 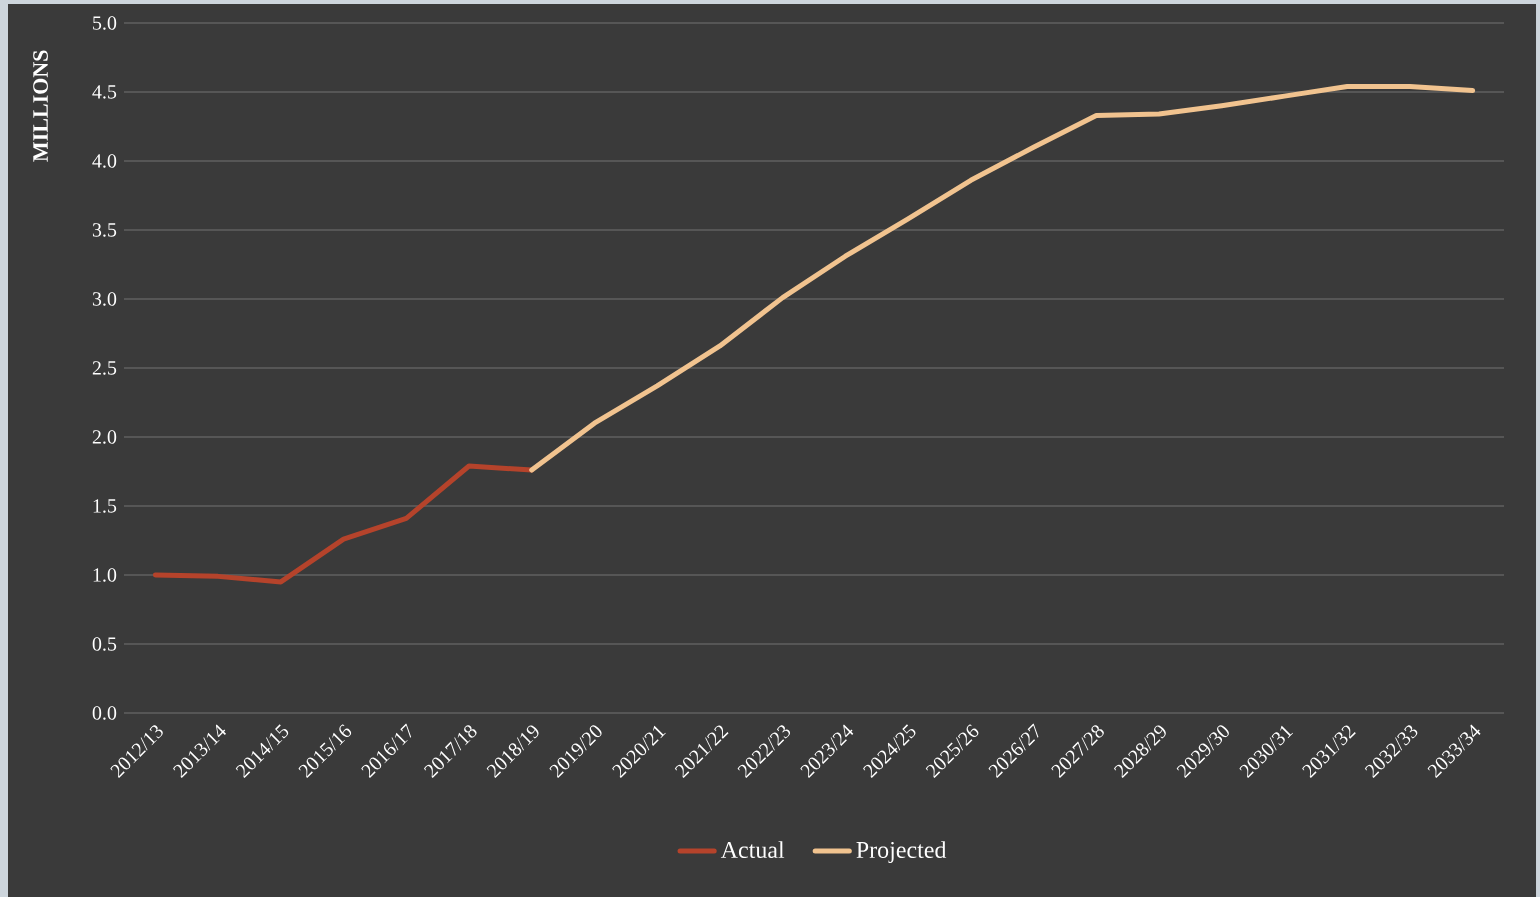 What do you see at coordinates (104, 644) in the screenshot?
I see `y-tick-label: 0.5` at bounding box center [104, 644].